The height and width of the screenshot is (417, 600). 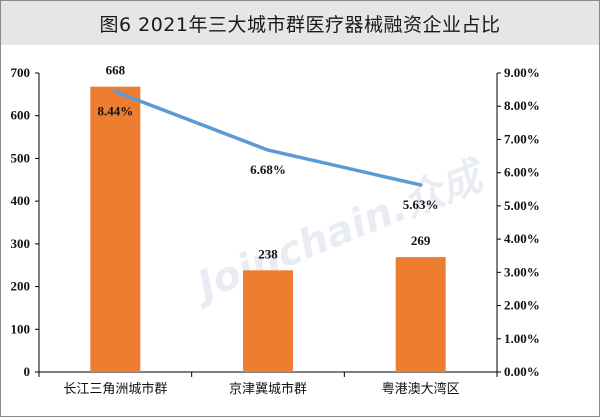 I want to click on line-value-label: 6.68%, so click(x=268, y=169).